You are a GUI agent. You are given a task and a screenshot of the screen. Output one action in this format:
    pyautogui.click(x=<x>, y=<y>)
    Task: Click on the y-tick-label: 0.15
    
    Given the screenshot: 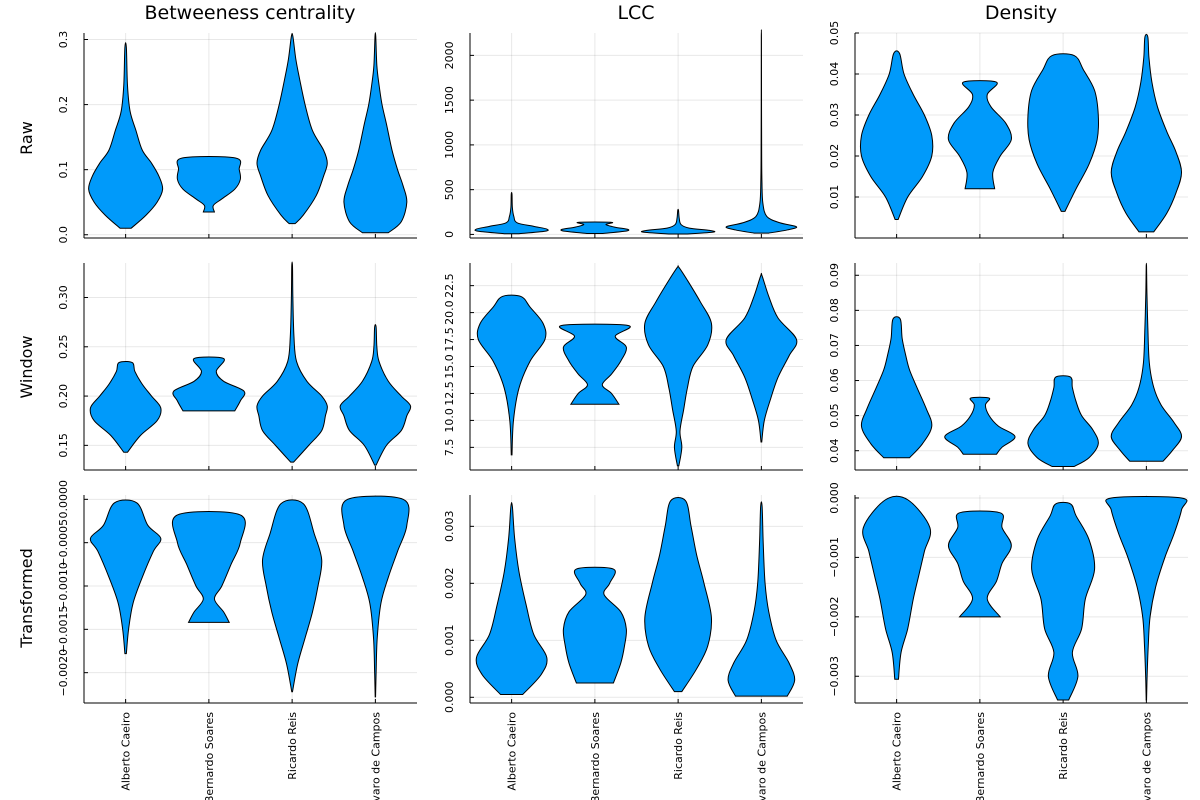 What is the action you would take?
    pyautogui.click(x=63, y=445)
    